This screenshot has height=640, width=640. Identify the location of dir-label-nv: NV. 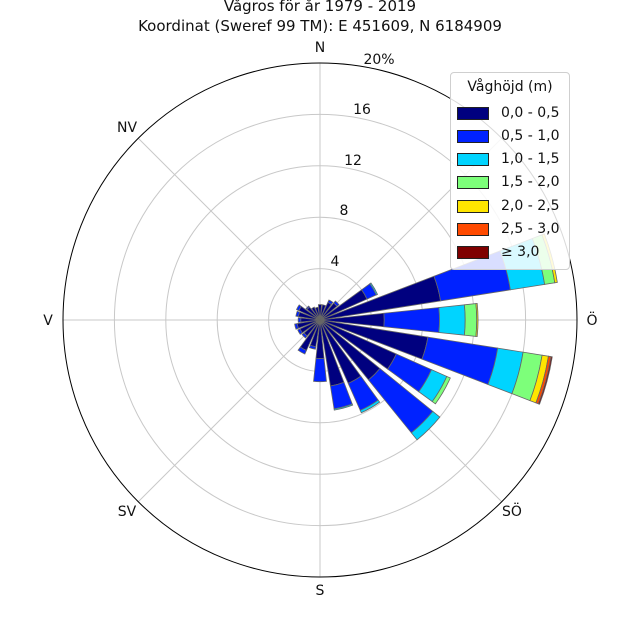
(127, 128).